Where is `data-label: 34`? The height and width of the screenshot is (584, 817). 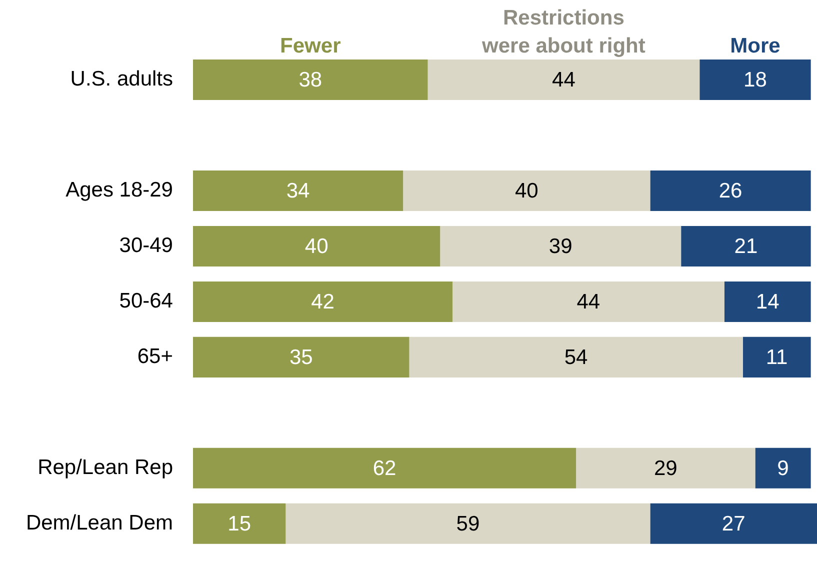
data-label: 34 is located at coordinates (298, 191).